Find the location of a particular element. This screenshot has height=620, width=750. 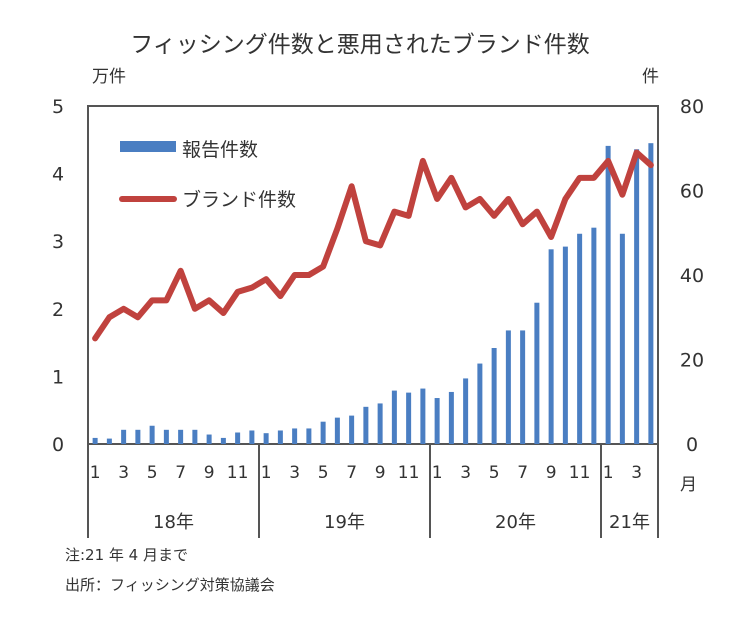

left-tick-label: 4 is located at coordinates (58, 175).